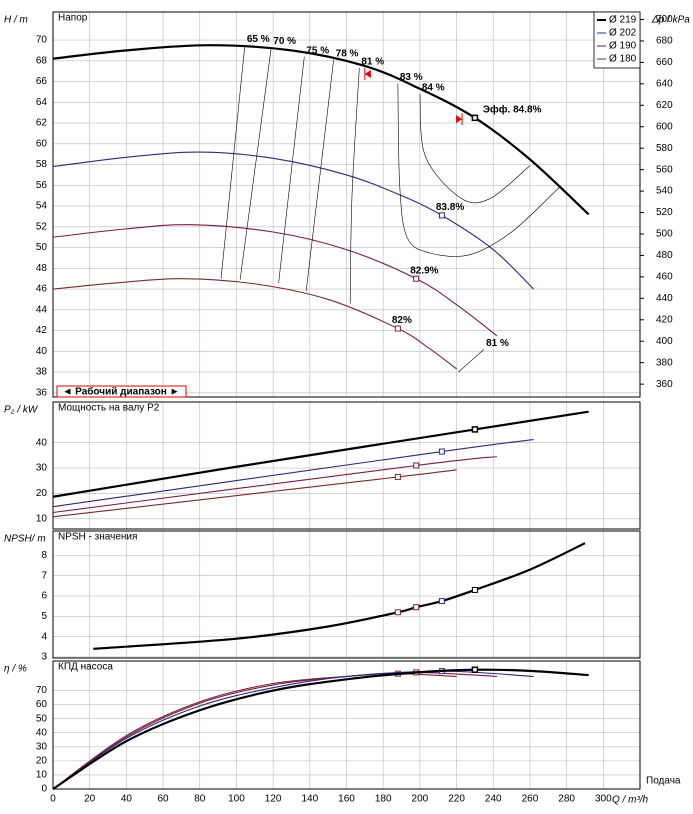 The image size is (693, 814). I want to click on y-tick-label: 6, so click(44, 596).